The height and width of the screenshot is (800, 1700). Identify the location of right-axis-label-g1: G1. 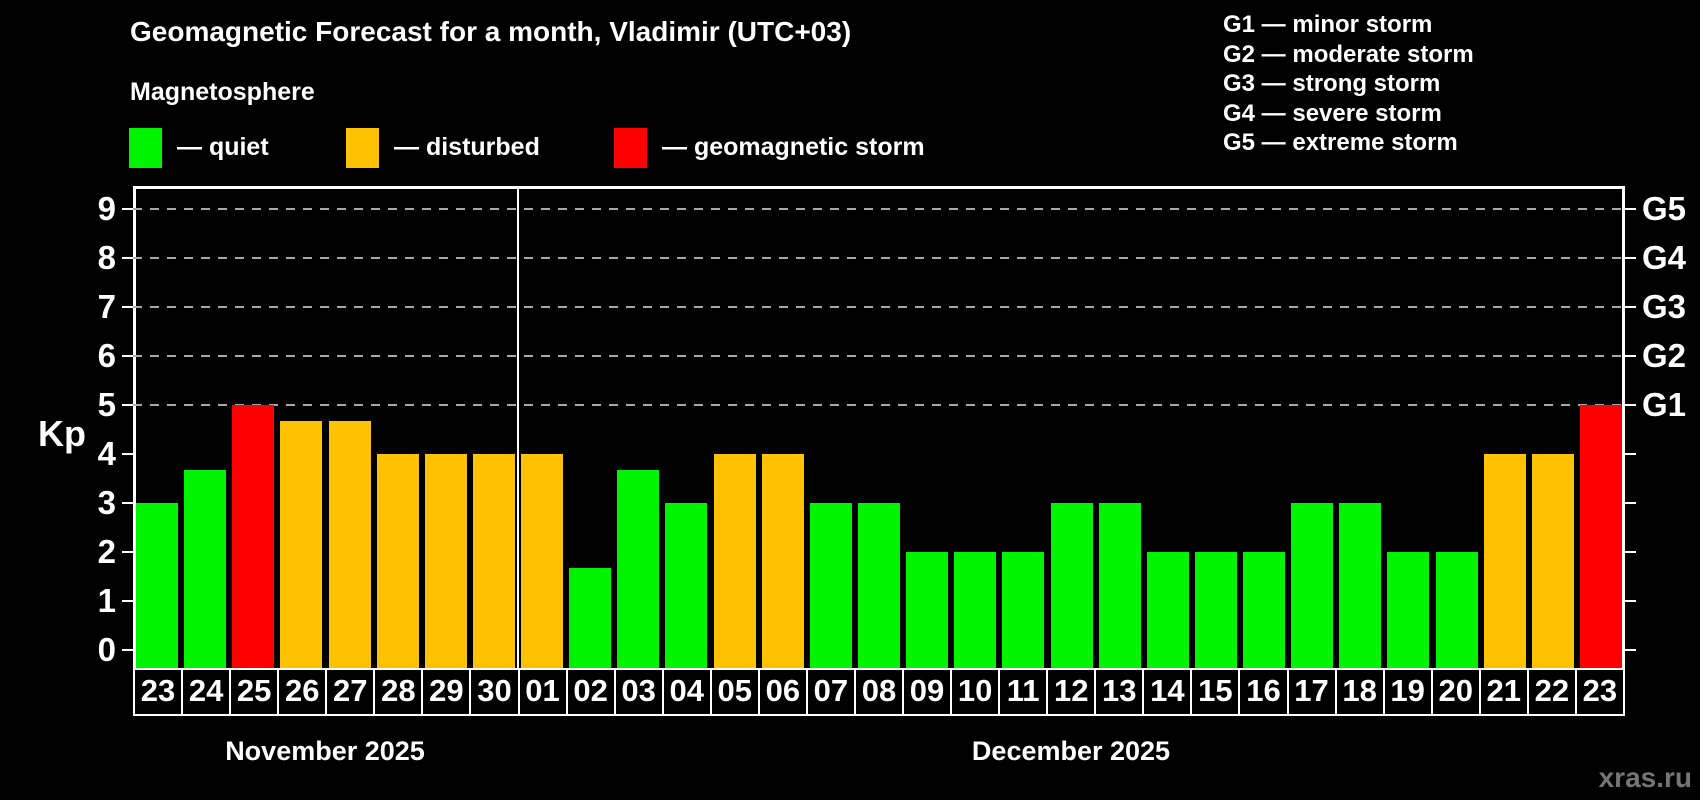
(1664, 404).